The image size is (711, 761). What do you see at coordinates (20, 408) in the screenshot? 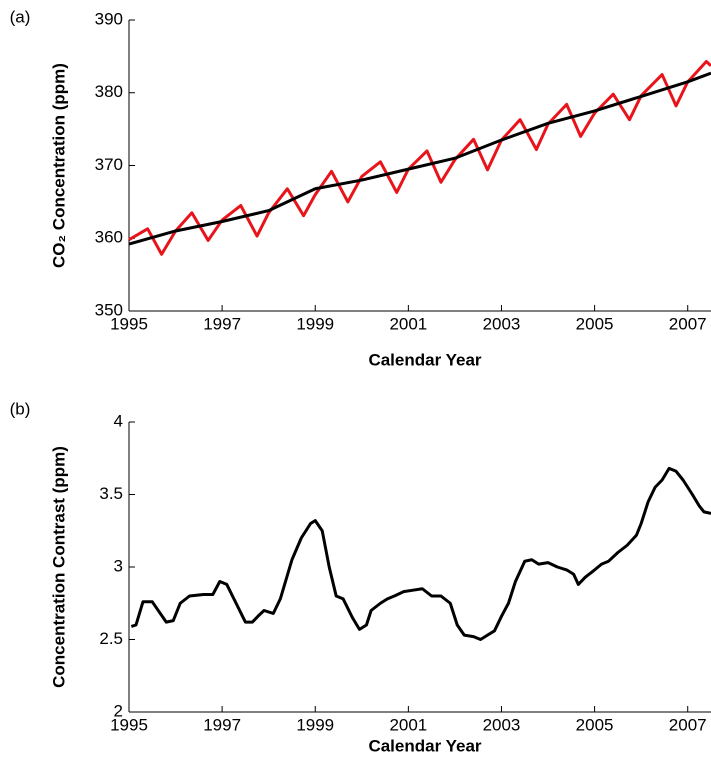
I see `panel-label: (b)` at bounding box center [20, 408].